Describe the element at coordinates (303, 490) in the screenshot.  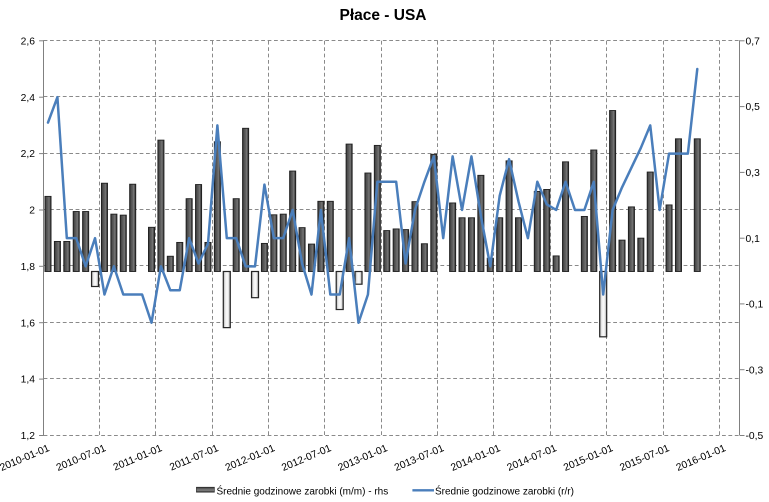
I see `svg-text:Średnie godzinowe zarobki (m/m: Średnie godzinowe zarobki (m/m) - rhs` at that location.